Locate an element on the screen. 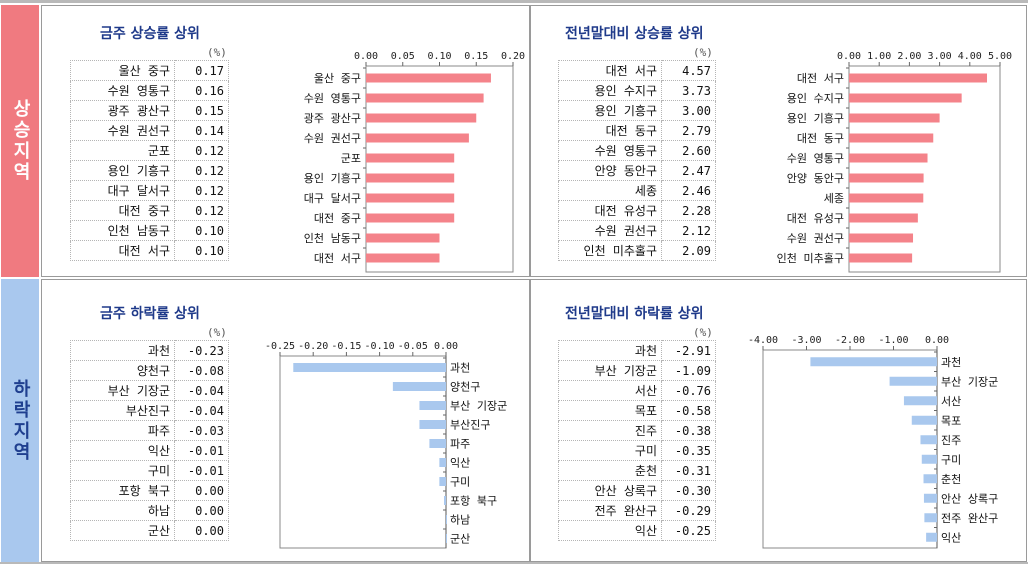 The height and width of the screenshot is (566, 1028). change-value: -0.08 is located at coordinates (201, 370).